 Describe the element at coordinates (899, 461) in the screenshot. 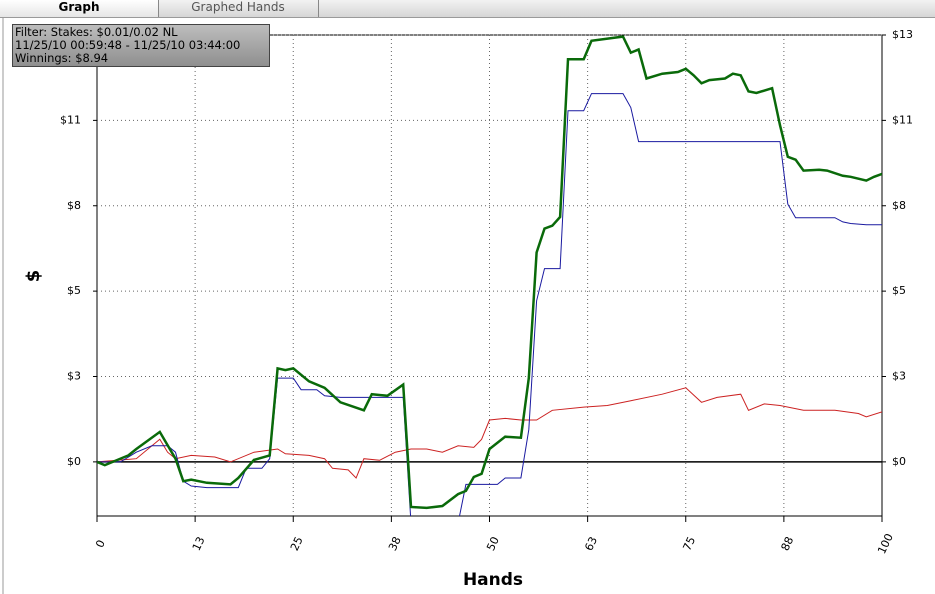

I see `y2-tick-label: $0` at that location.